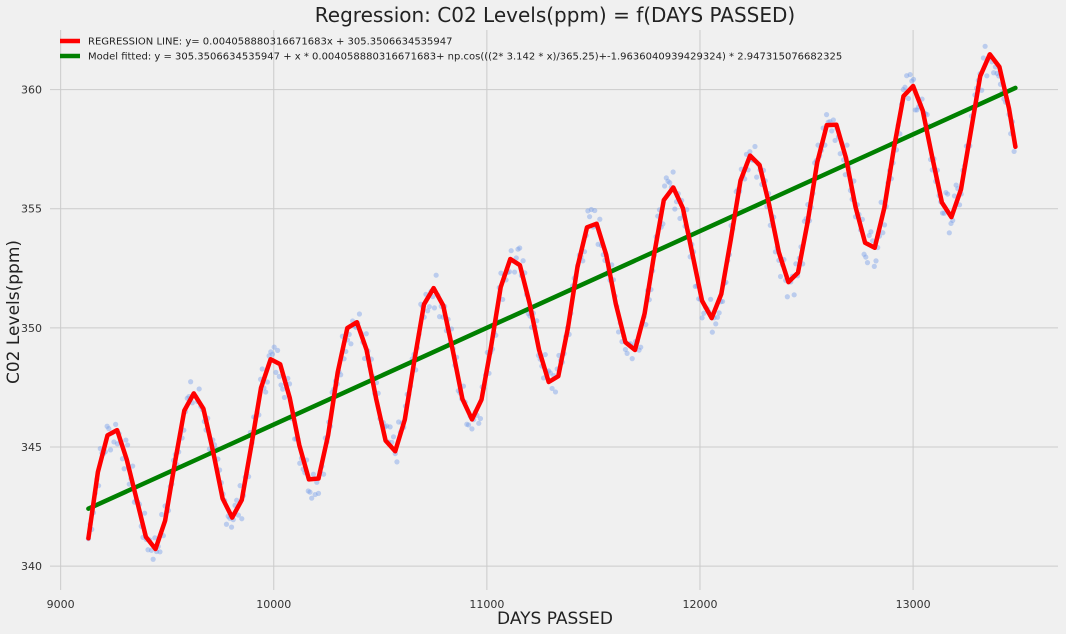 The height and width of the screenshot is (634, 1066). I want to click on y-tick-label: 340, so click(31, 566).